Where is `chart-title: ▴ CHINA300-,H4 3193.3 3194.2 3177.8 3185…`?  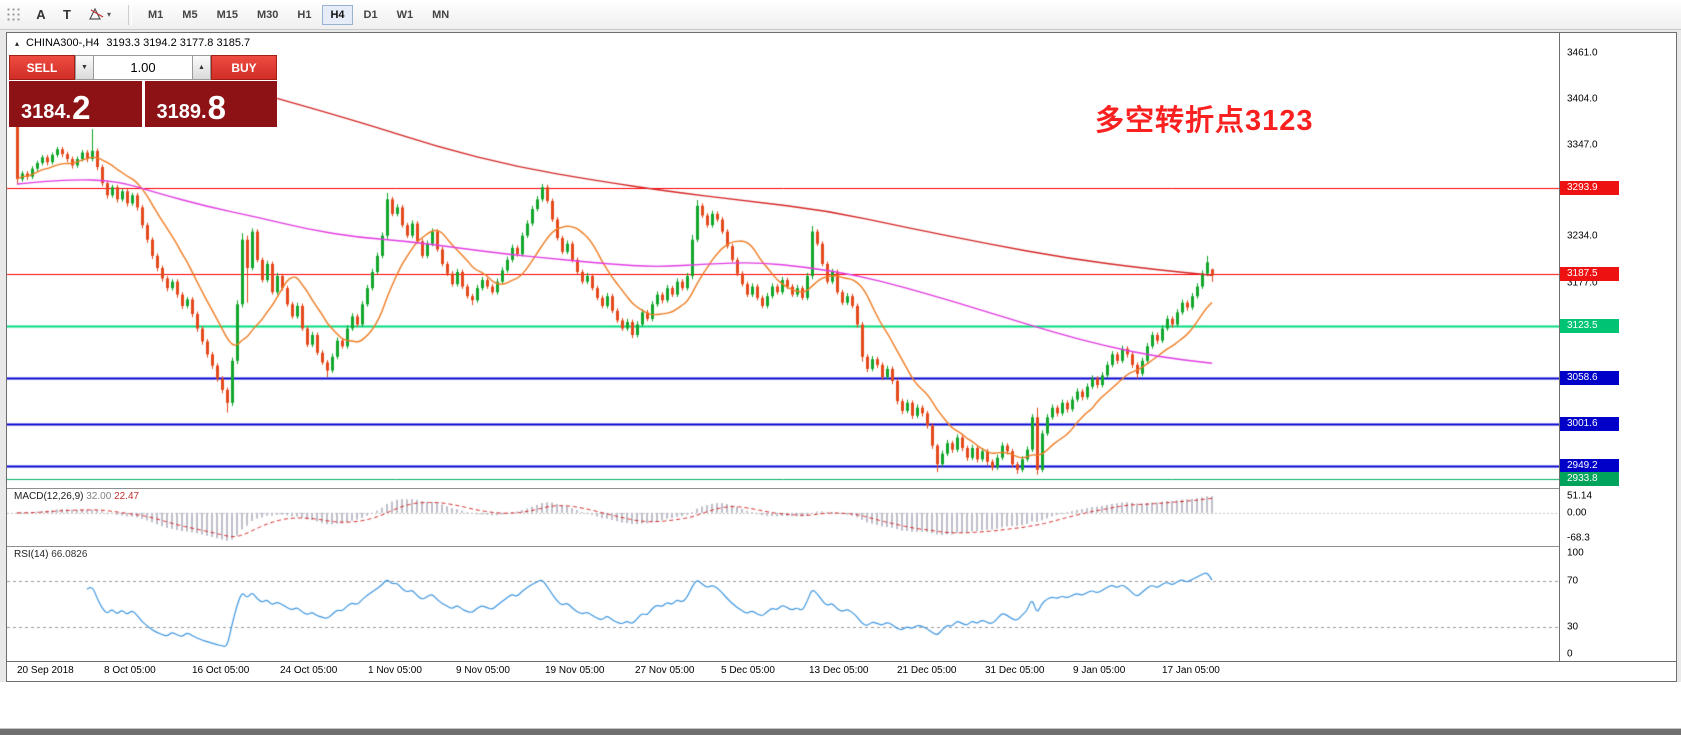
chart-title: ▴ CHINA300-,H4 3193.3 3194.2 3177.8 3185… is located at coordinates (132, 43).